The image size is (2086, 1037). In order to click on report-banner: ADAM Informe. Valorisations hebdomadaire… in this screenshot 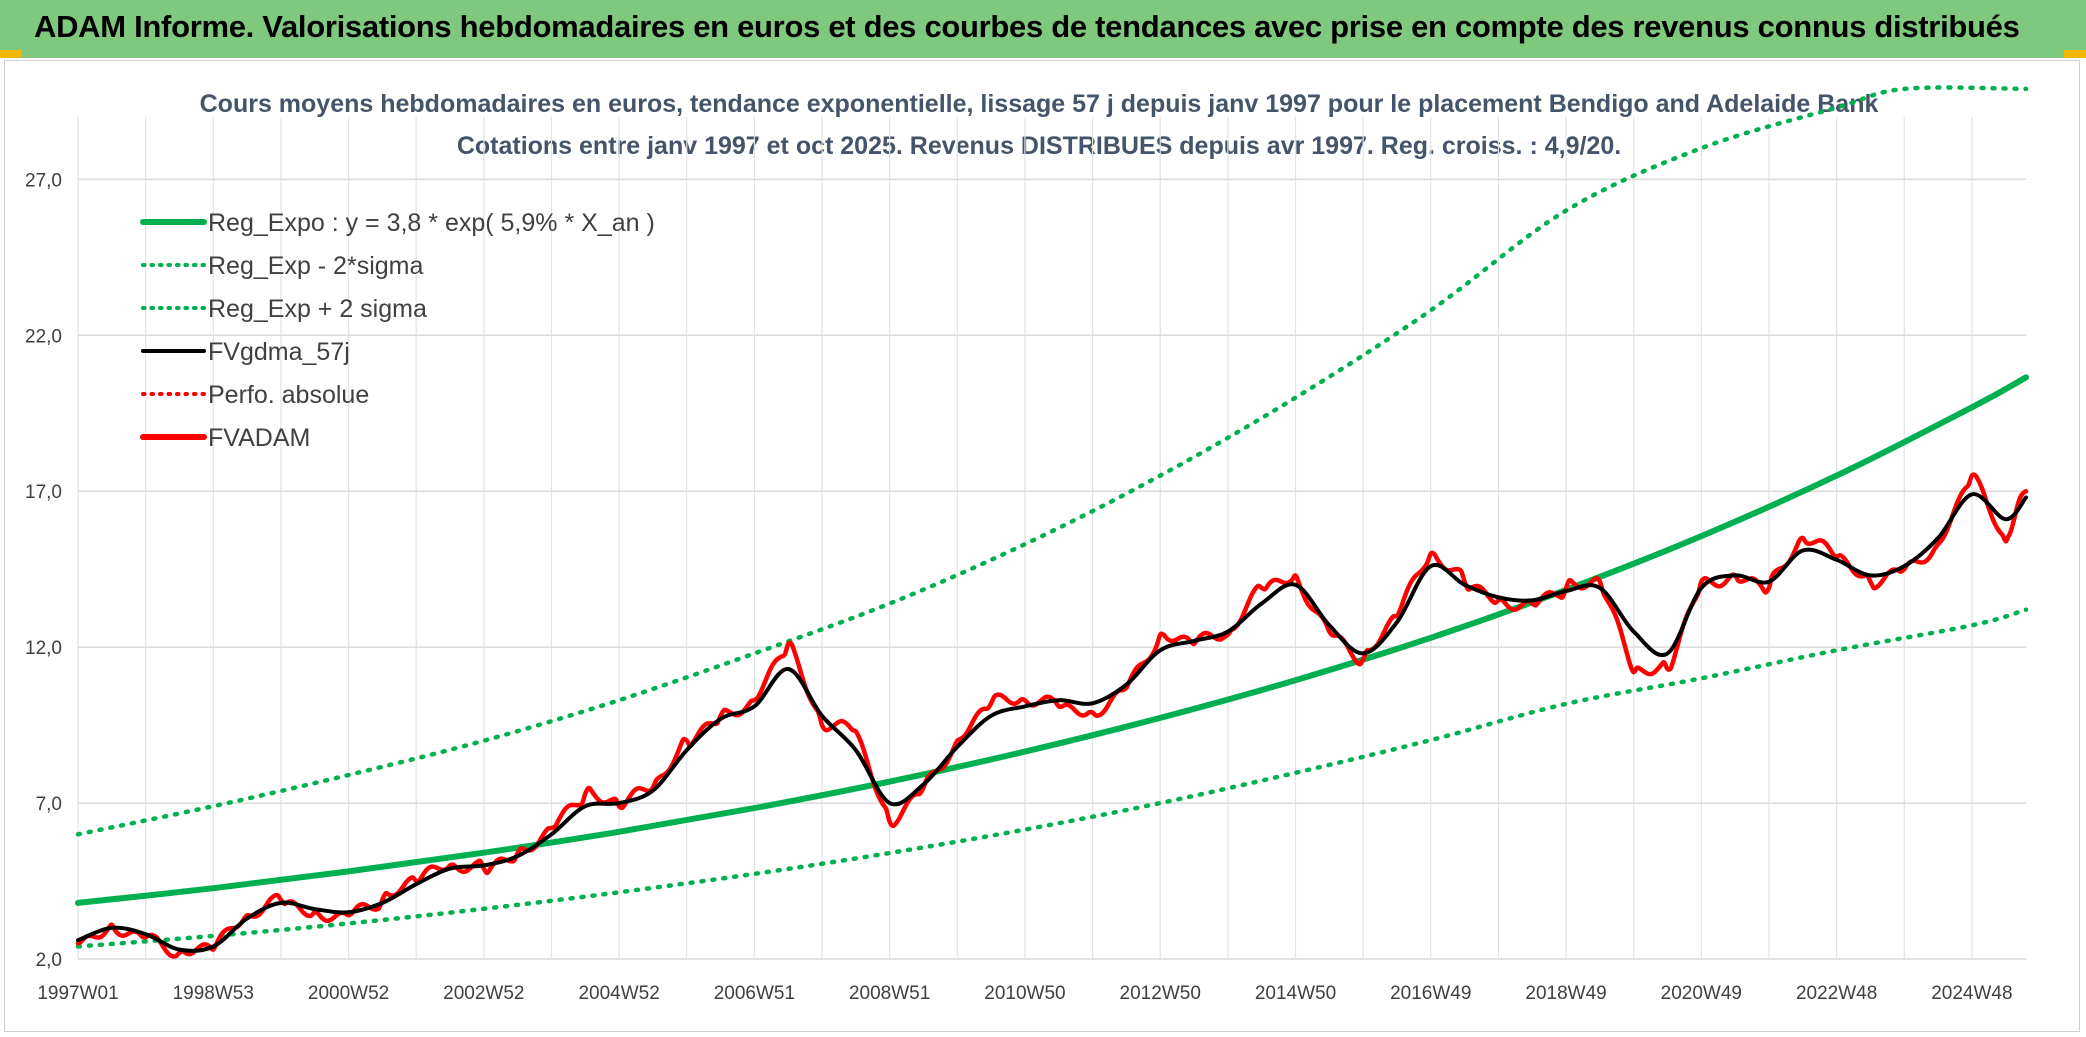, I will do `click(1043, 29)`.